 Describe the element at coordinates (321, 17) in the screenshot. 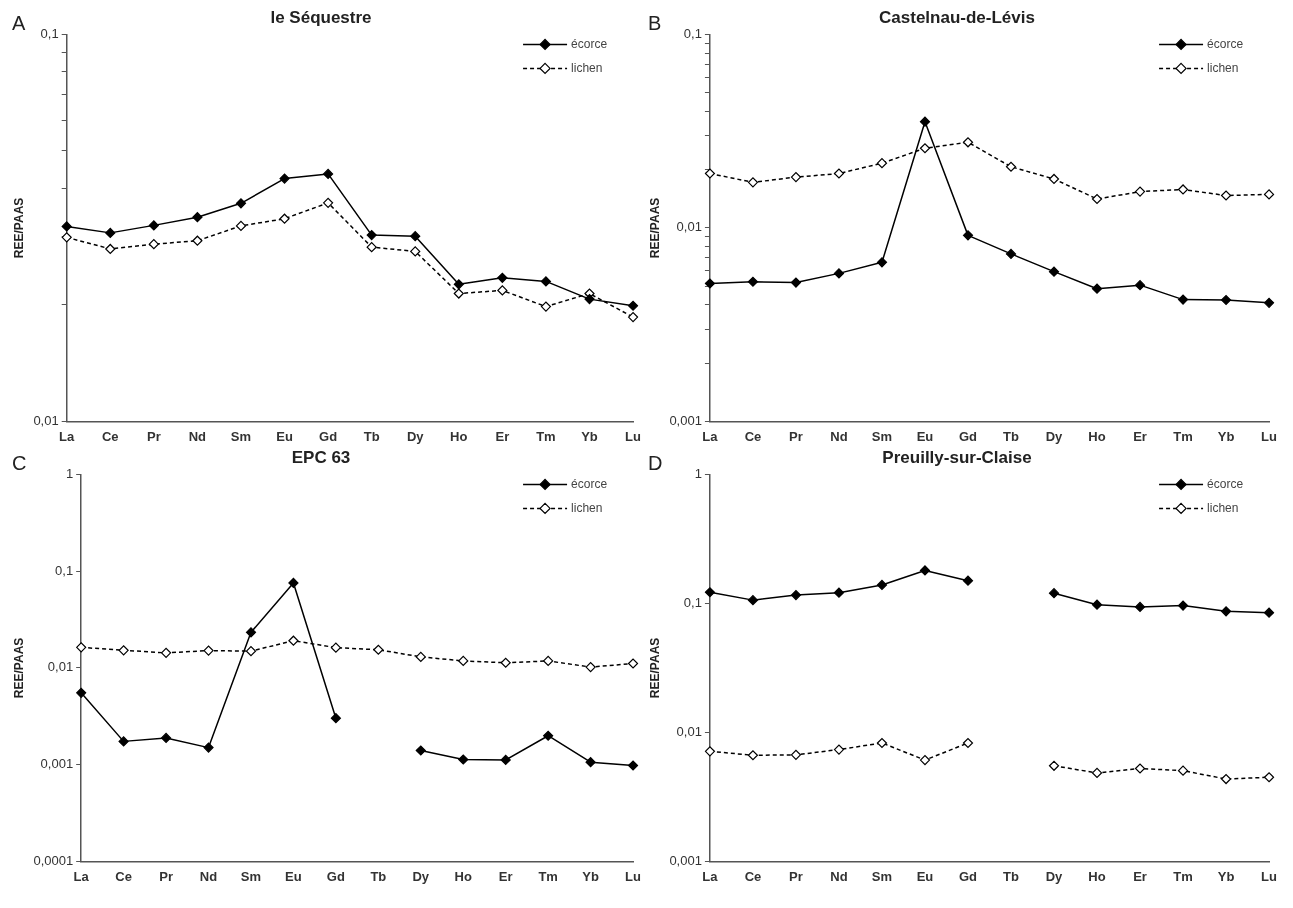

I see `chart-title: le Séquestre` at that location.